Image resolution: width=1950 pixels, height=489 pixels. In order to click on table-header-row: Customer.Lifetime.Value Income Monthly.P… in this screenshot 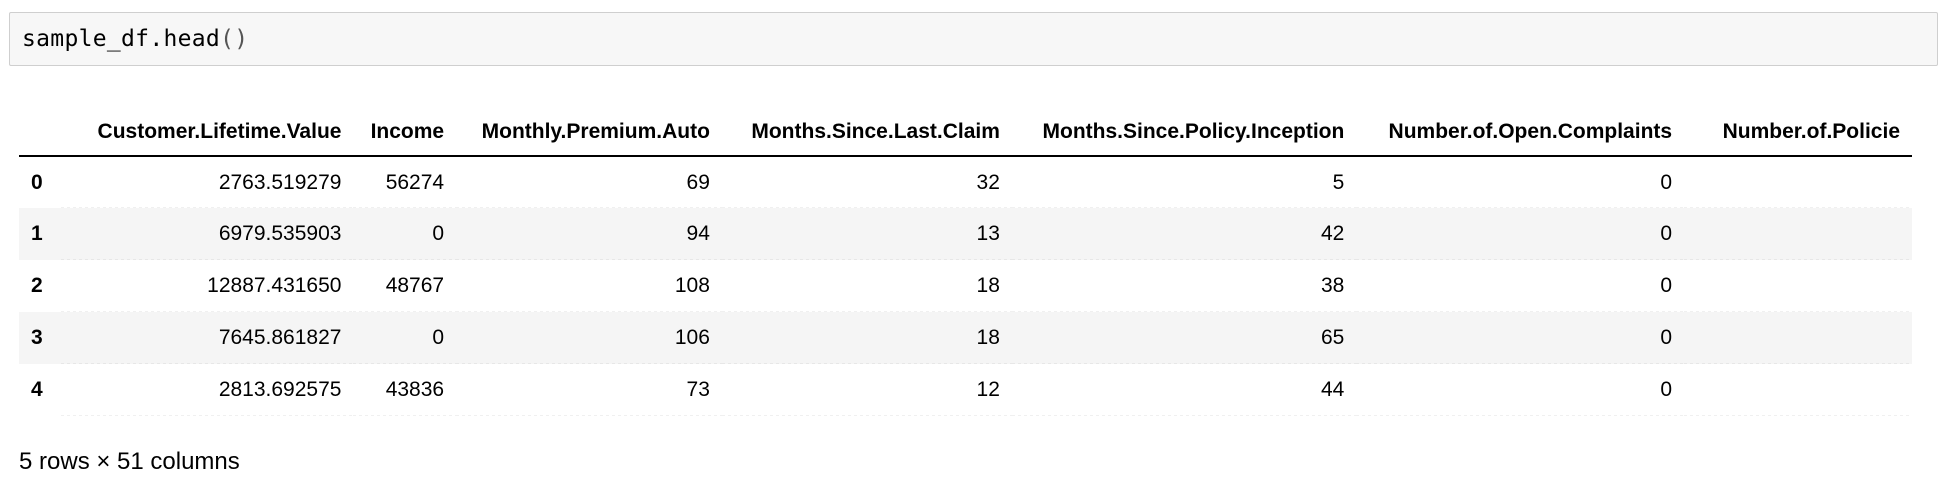, I will do `click(965, 132)`.